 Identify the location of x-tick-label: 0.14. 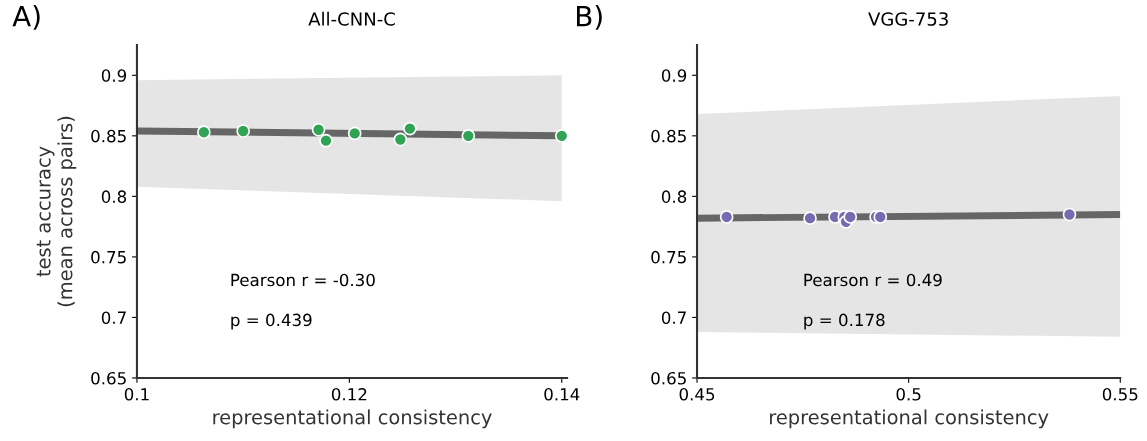
(562, 394).